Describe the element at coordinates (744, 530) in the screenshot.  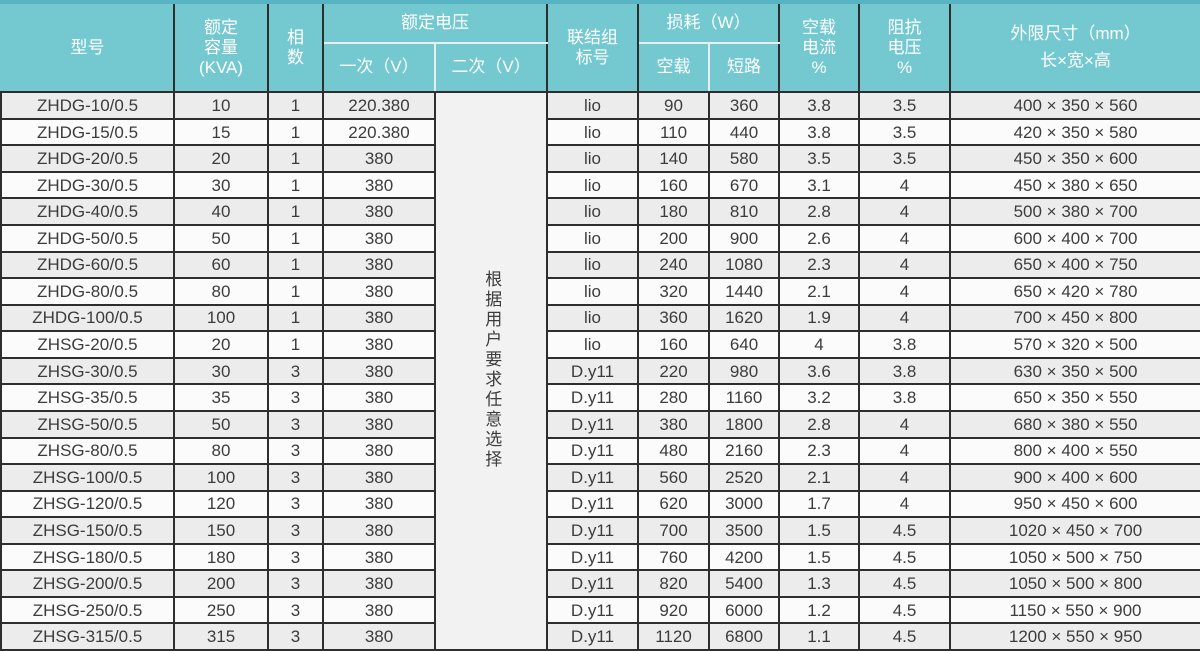
I see `cell-short-circuit-loss: 3500` at that location.